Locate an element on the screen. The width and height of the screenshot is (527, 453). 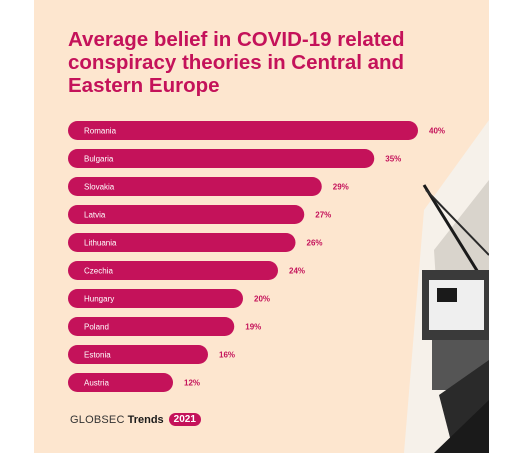
bar-lithuania is located at coordinates (182, 242).